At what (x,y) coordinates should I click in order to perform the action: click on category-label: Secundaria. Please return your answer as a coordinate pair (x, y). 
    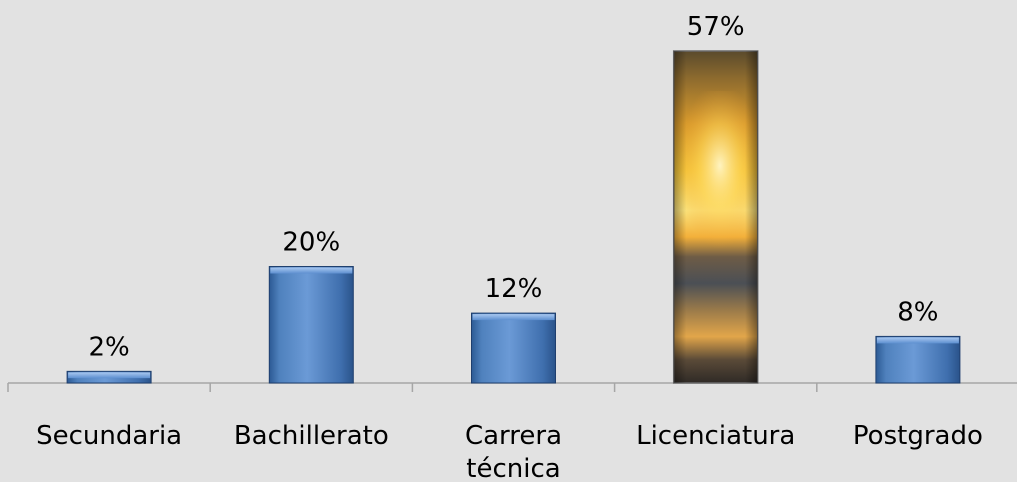
    Looking at the image, I should click on (109, 436).